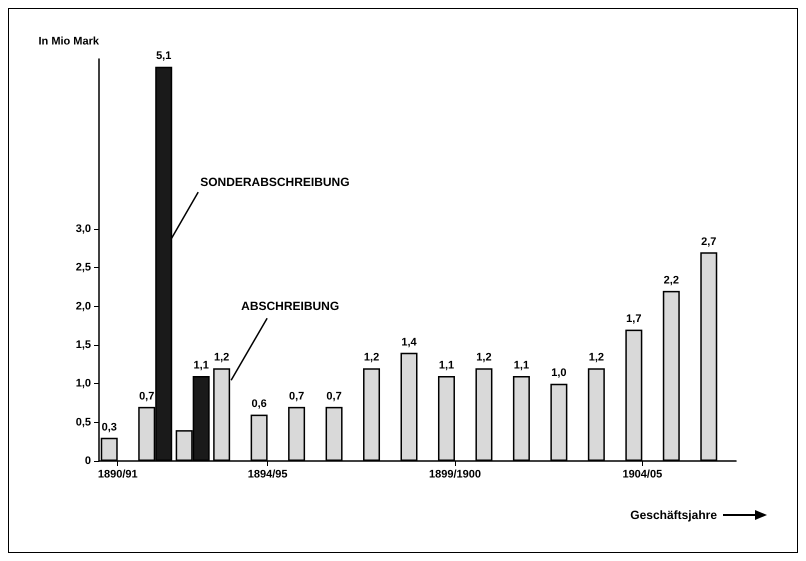 The image size is (806, 561). What do you see at coordinates (83, 422) in the screenshot?
I see `y-tick-label: 0,5` at bounding box center [83, 422].